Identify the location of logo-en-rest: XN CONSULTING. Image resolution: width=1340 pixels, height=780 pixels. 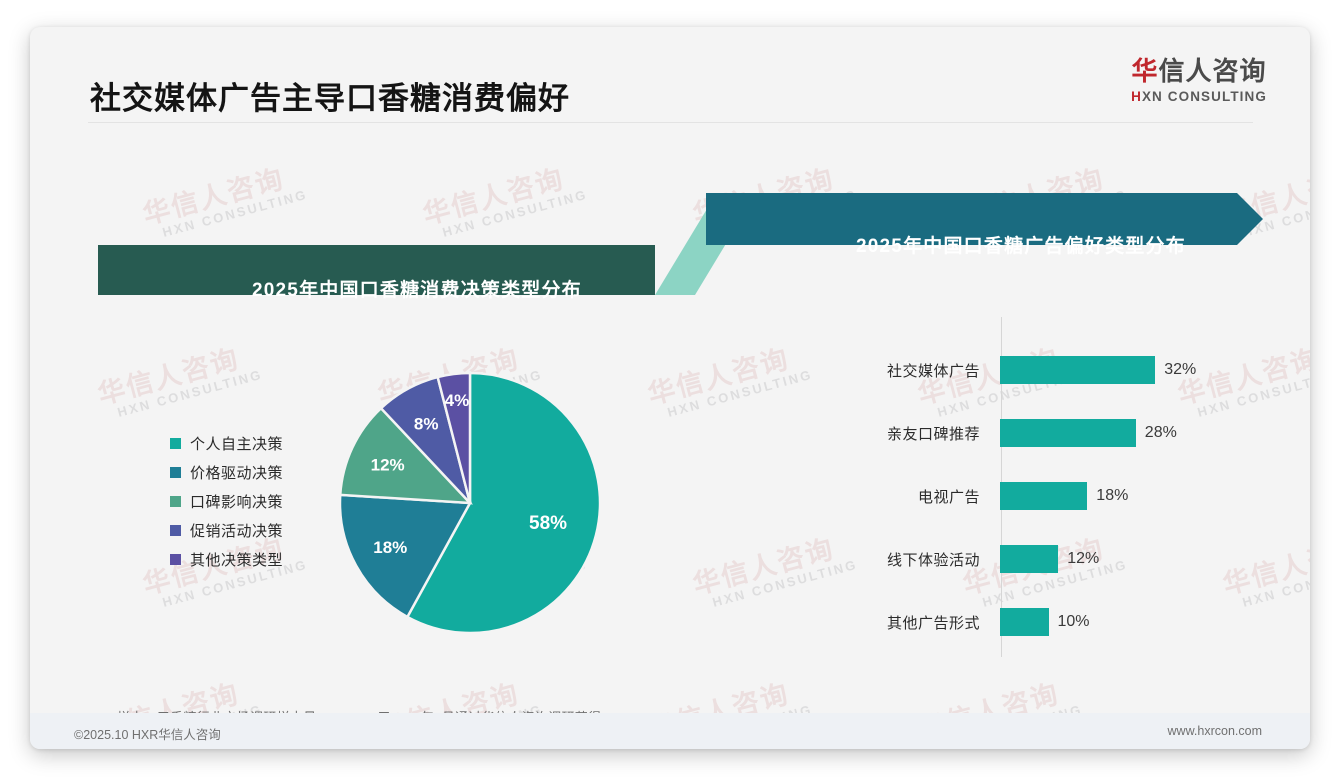
(1204, 96).